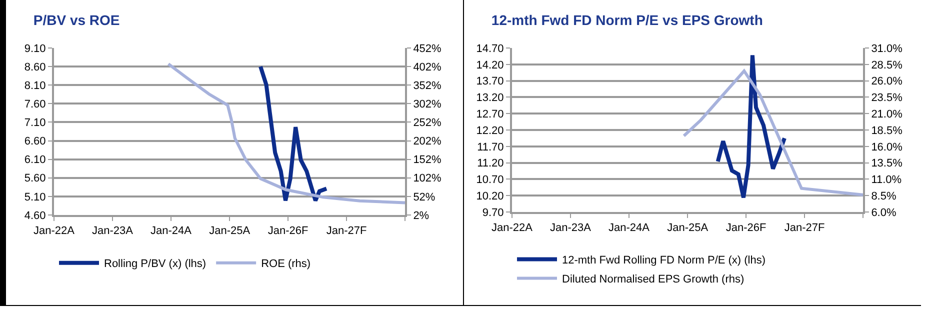 This screenshot has height=312, width=927. Describe the element at coordinates (887, 82) in the screenshot. I see `y2-tick-label: 26.0%` at that location.